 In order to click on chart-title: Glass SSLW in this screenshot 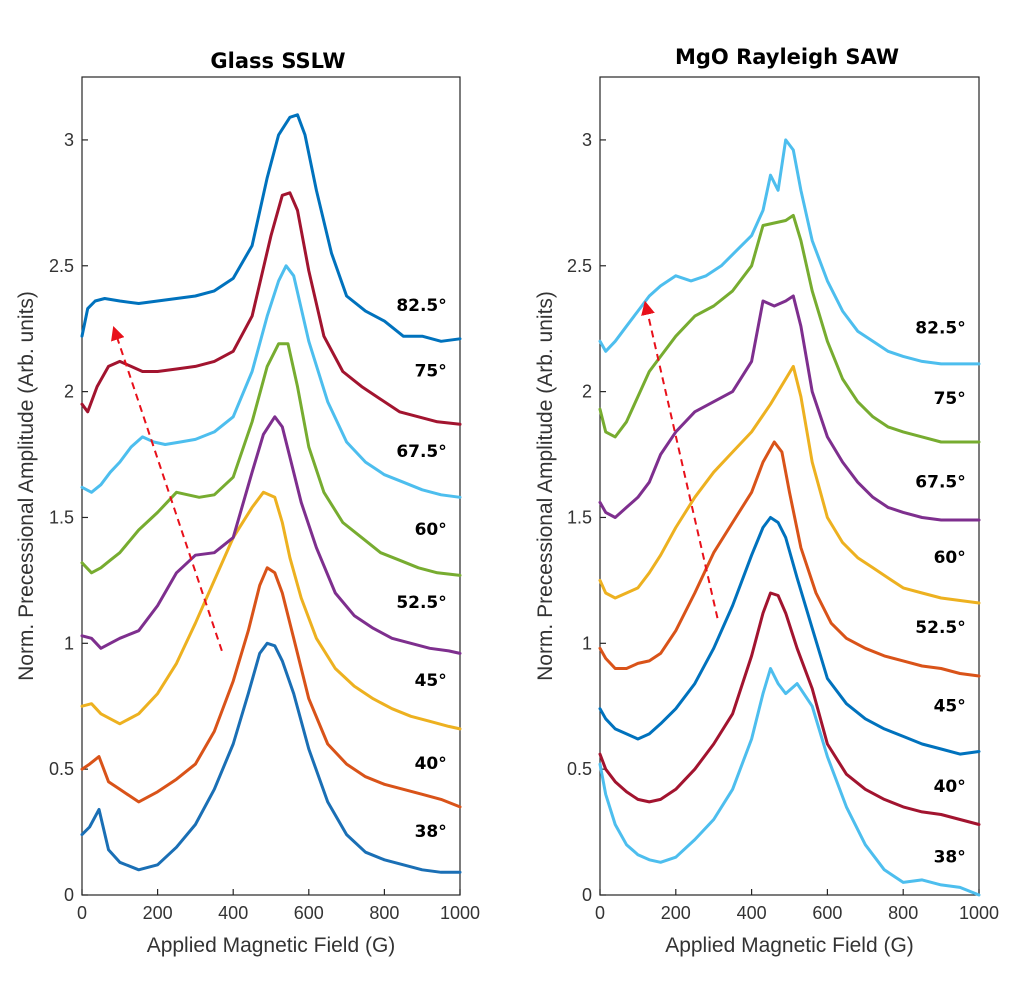, I will do `click(277, 61)`.